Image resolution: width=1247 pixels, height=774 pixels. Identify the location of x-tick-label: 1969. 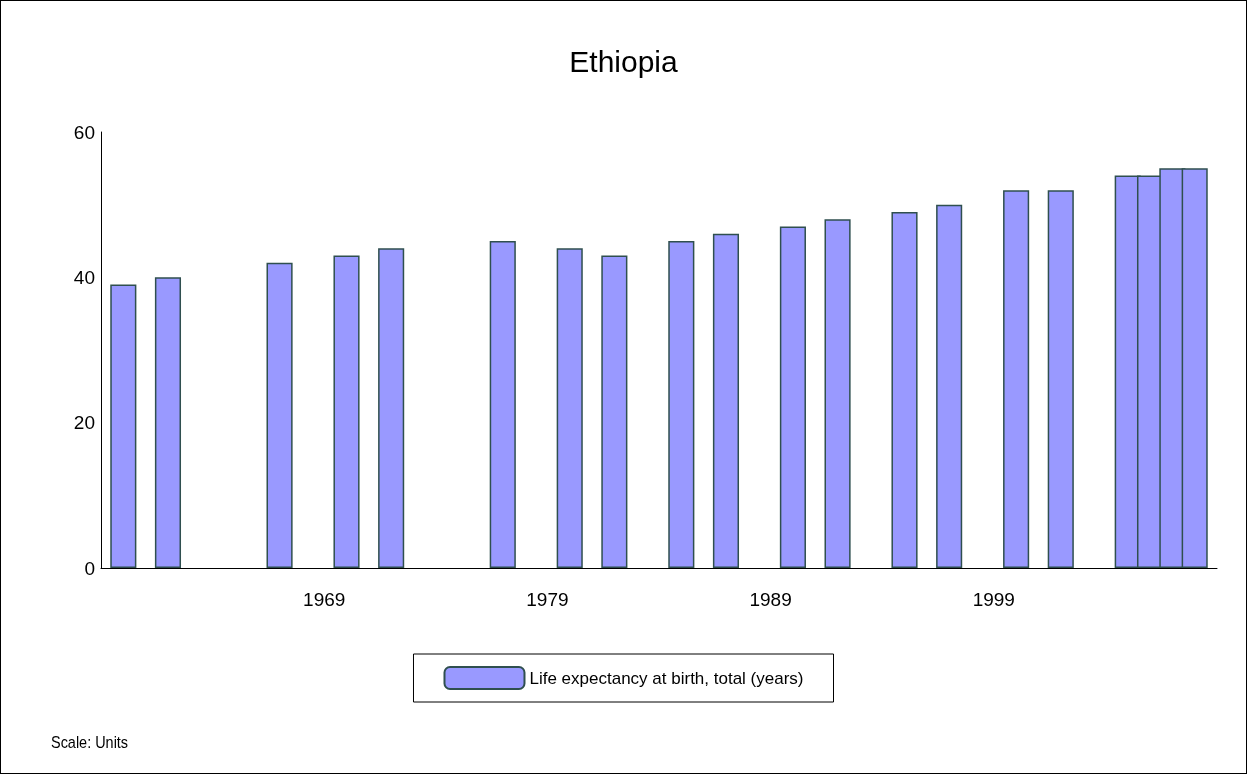
(324, 599).